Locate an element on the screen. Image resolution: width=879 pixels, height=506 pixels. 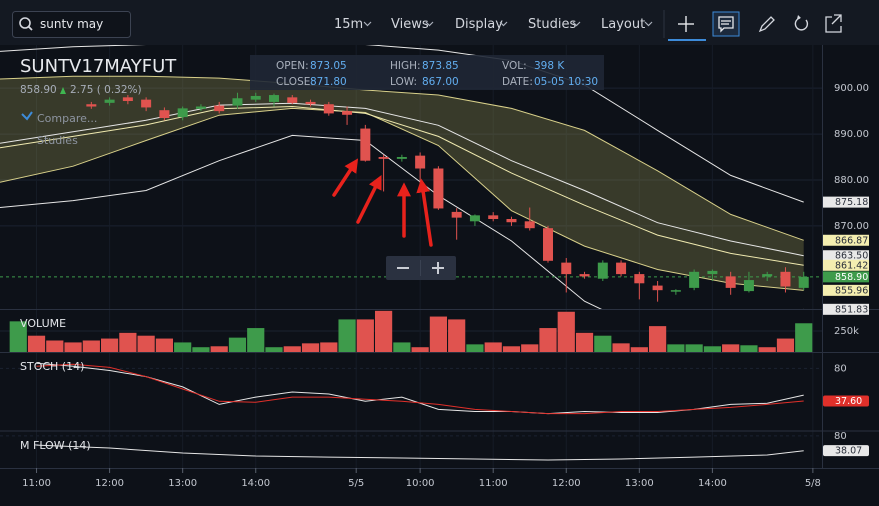
info-label: LOW: is located at coordinates (403, 82).